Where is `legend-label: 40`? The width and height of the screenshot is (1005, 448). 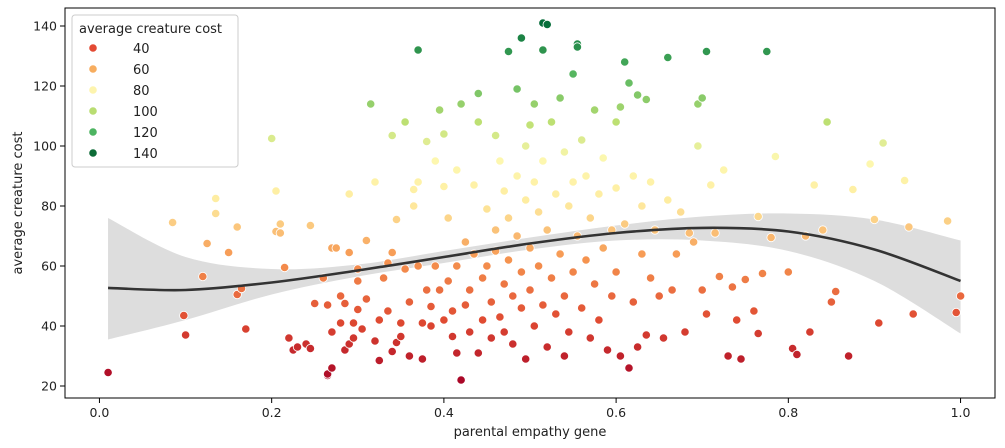 legend-label: 40 is located at coordinates (141, 49).